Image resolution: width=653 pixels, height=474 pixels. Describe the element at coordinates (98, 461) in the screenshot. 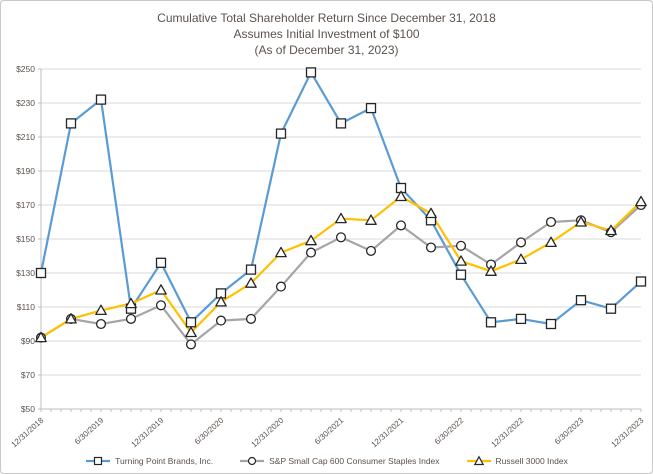

I see `square-marker-icon` at that location.